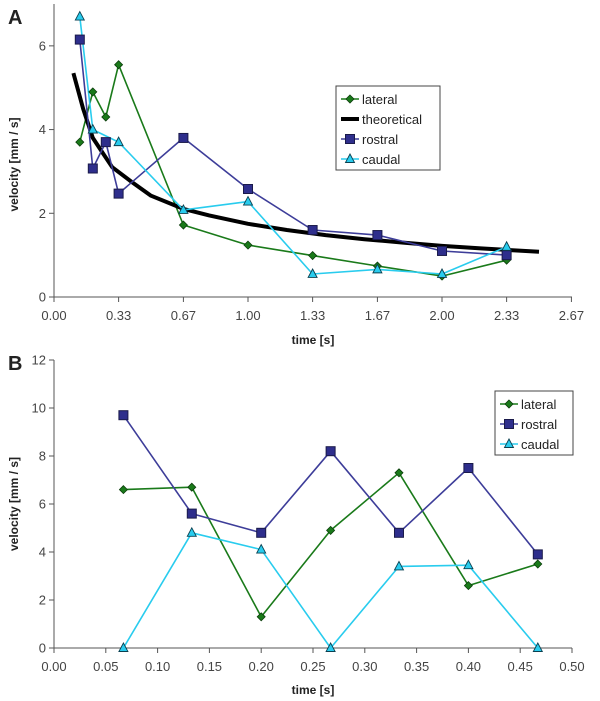 Image resolution: width=600 pixels, height=701 pixels. Describe the element at coordinates (312, 315) in the screenshot. I see `x-tick-label: 1.33` at that location.